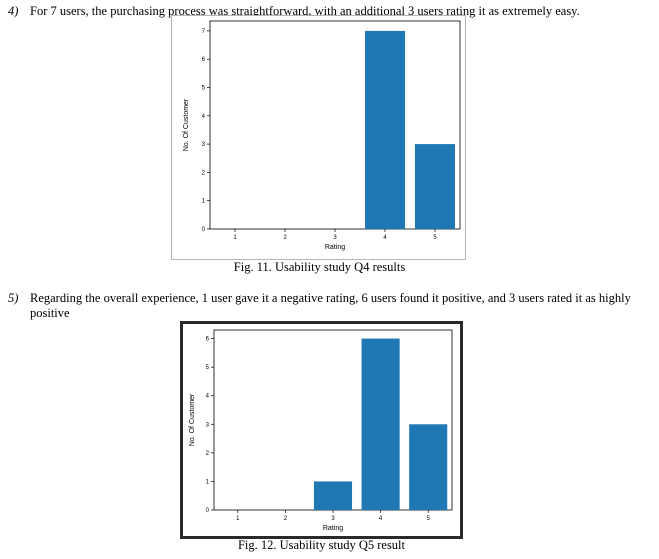 The height and width of the screenshot is (559, 659). I want to click on figure-12-caption: Fig. 12. Usability study Q5 result, so click(321, 545).